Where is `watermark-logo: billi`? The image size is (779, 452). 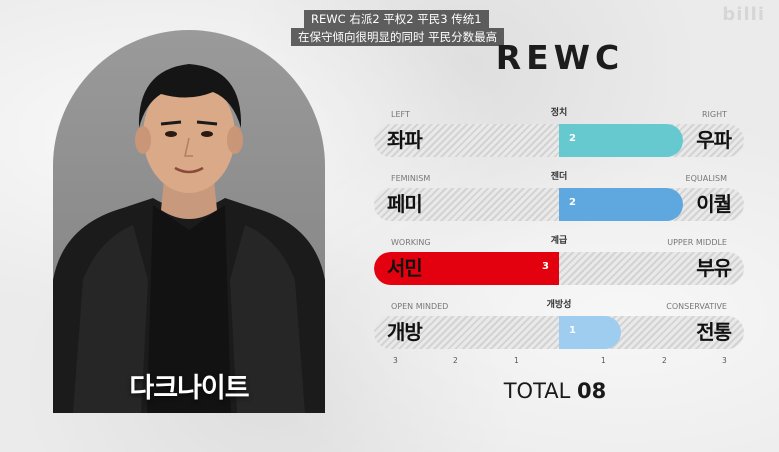 watermark-logo: billi is located at coordinates (743, 14).